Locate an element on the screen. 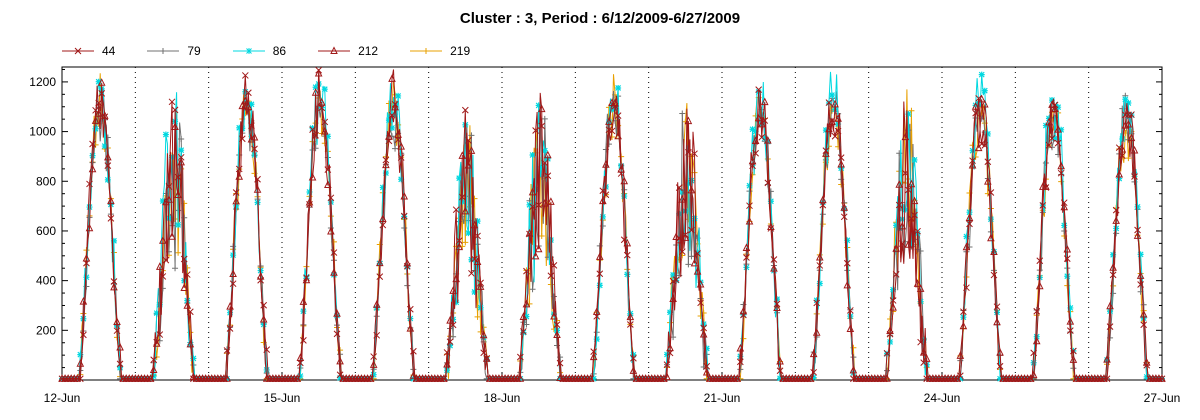 This screenshot has height=420, width=1200. legend-label: 219 is located at coordinates (460, 51).